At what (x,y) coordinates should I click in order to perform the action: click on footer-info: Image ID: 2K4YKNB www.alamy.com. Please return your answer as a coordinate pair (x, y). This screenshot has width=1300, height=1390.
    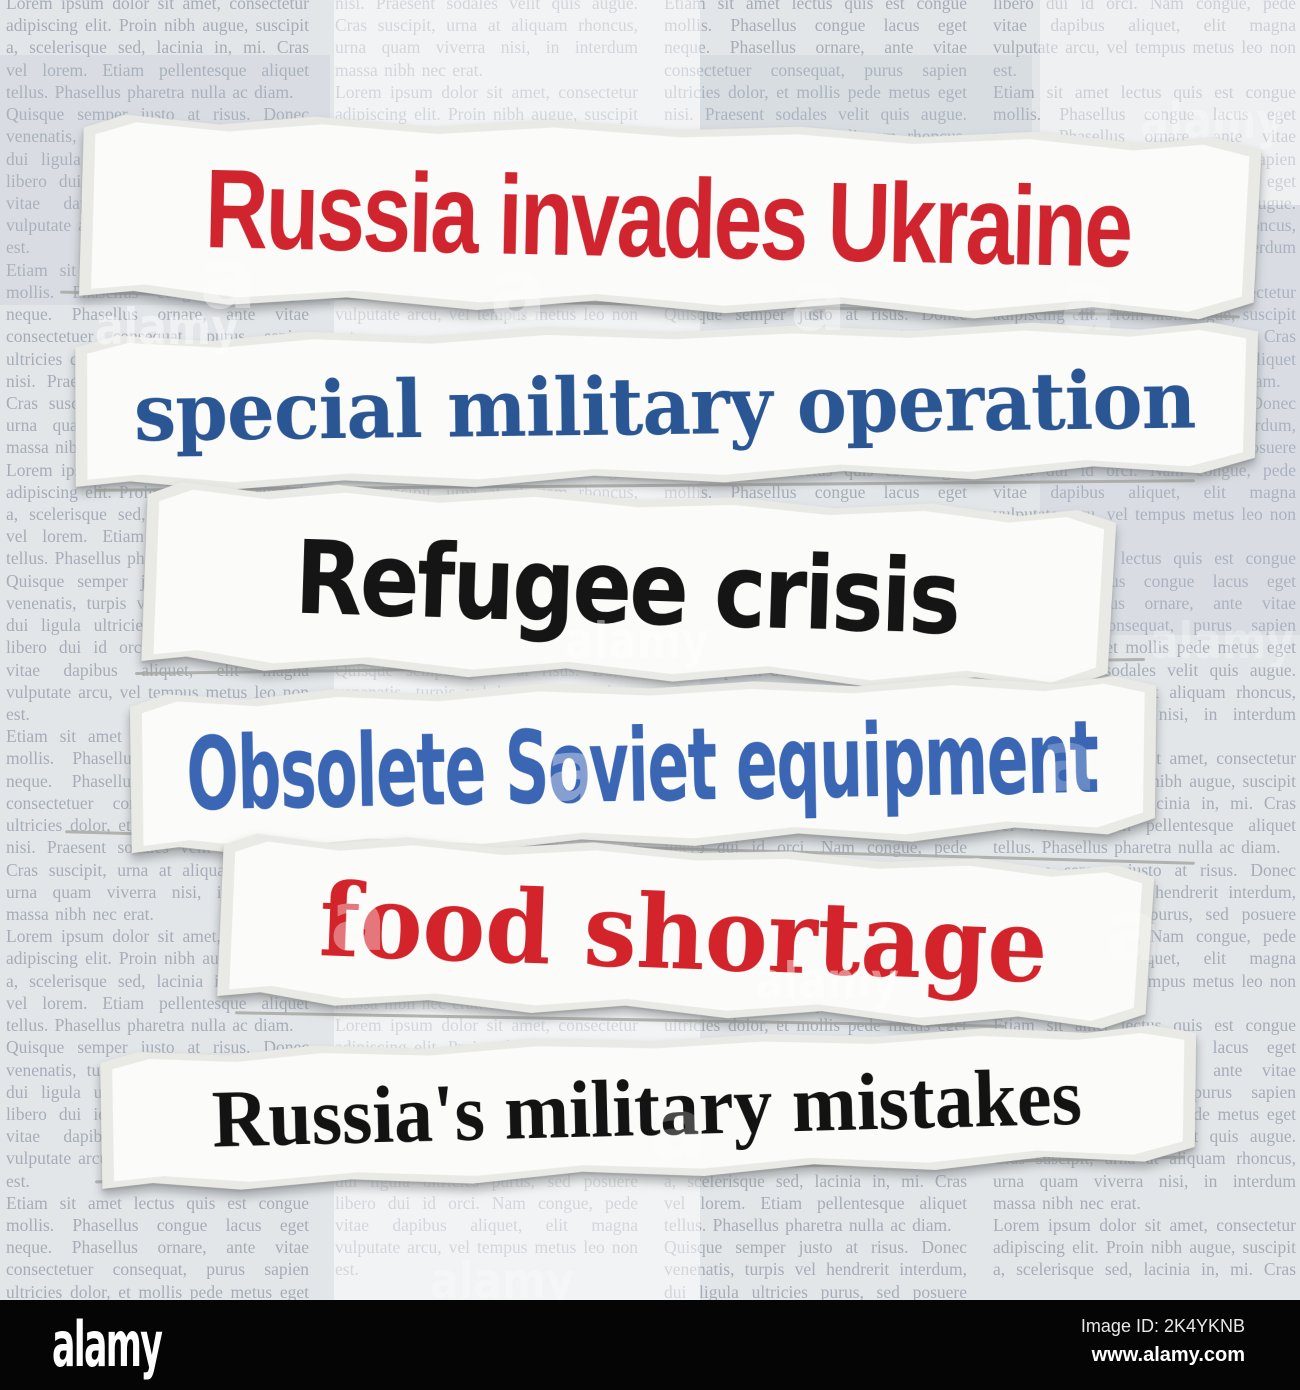
    Looking at the image, I should click on (1163, 1341).